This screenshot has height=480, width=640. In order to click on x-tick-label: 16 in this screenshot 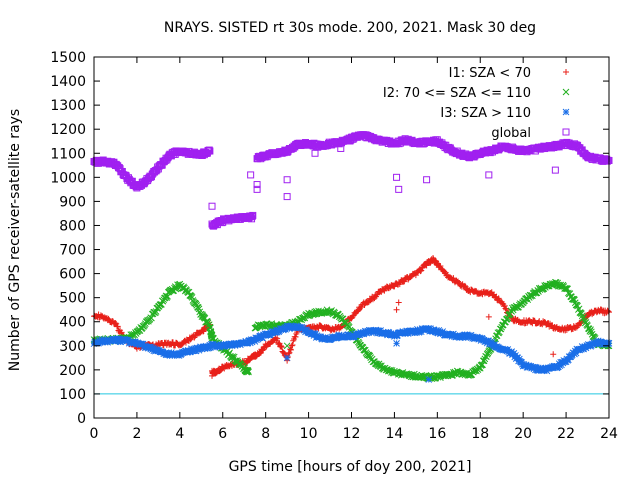, I will do `click(437, 434)`.